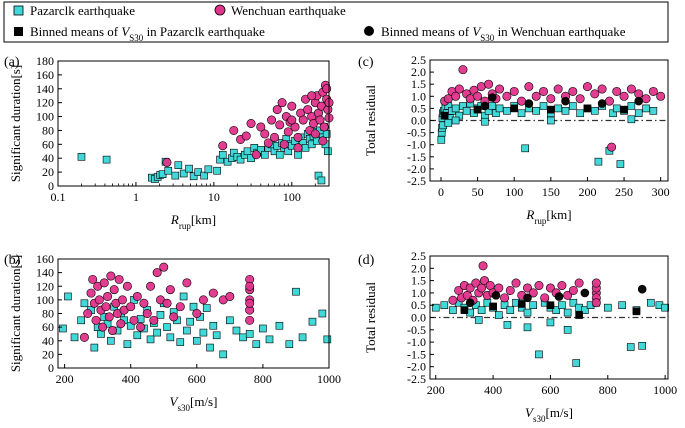  What do you see at coordinates (534, 112) in the screenshot?
I see `series-binned-means-pazarclk-` at bounding box center [534, 112].